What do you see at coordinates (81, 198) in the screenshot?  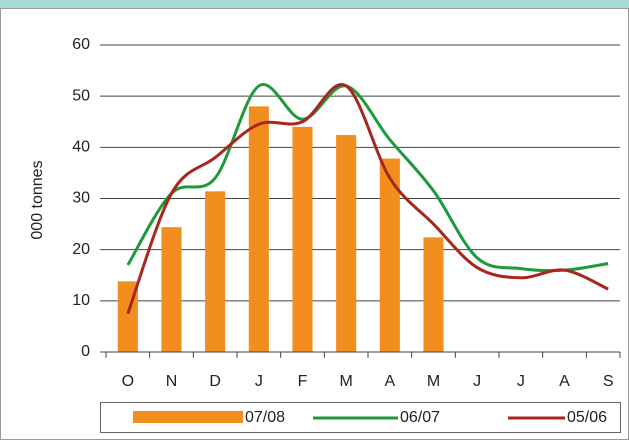 I see `y-tick-label: 30` at bounding box center [81, 198].